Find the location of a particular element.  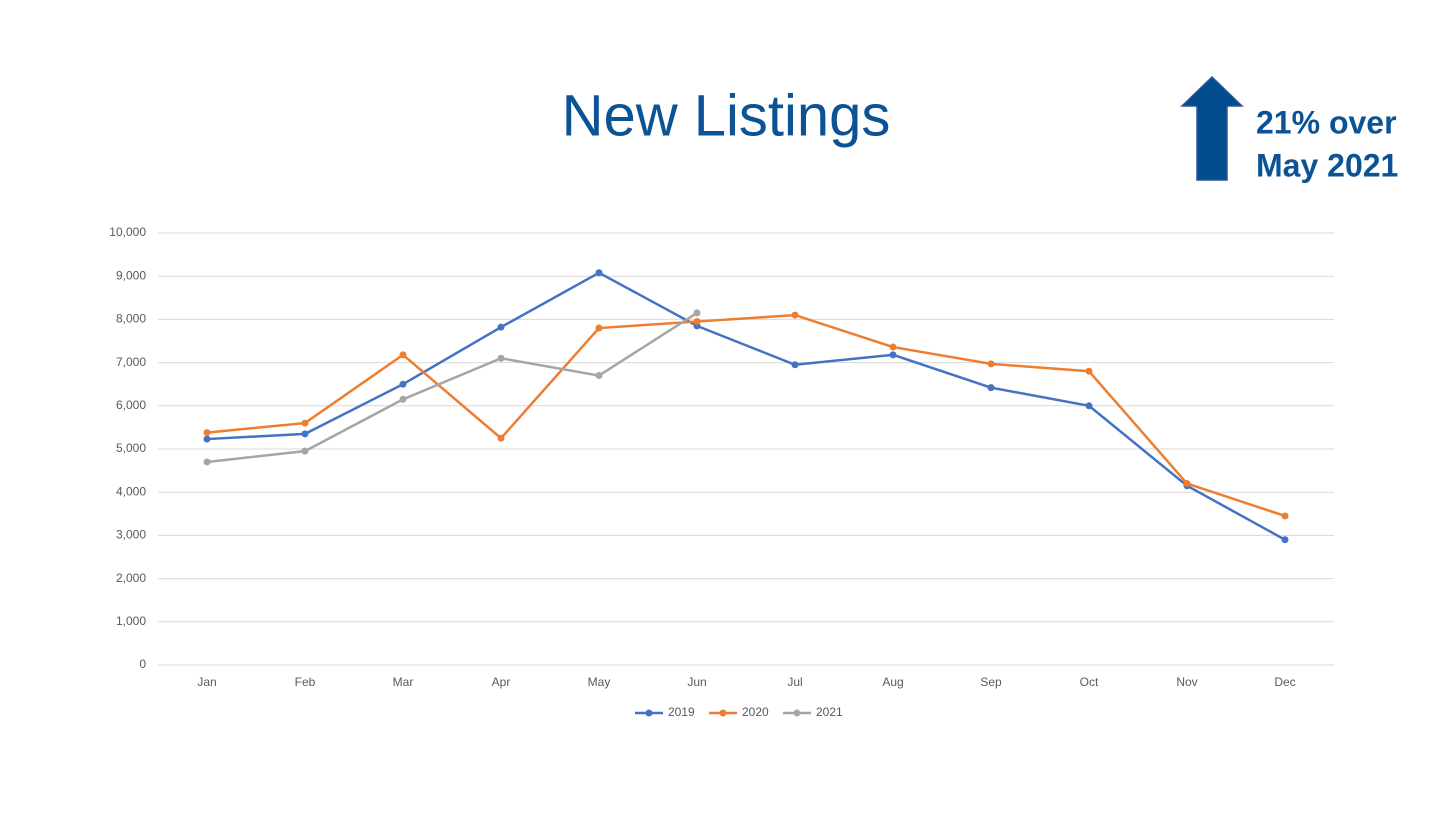

legend-label: 2019 is located at coordinates (681, 712).